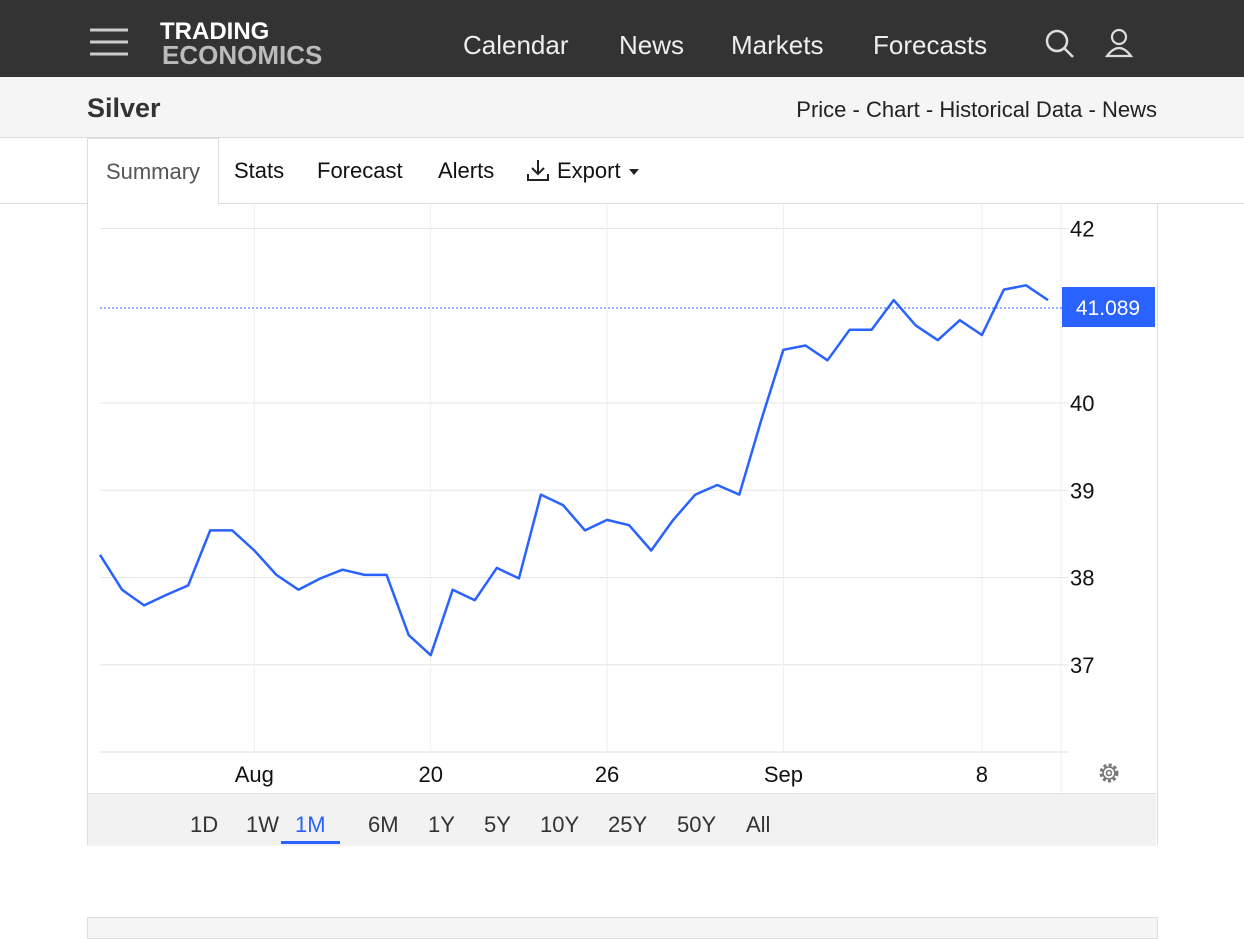  What do you see at coordinates (635, 173) in the screenshot?
I see `caret-icon` at bounding box center [635, 173].